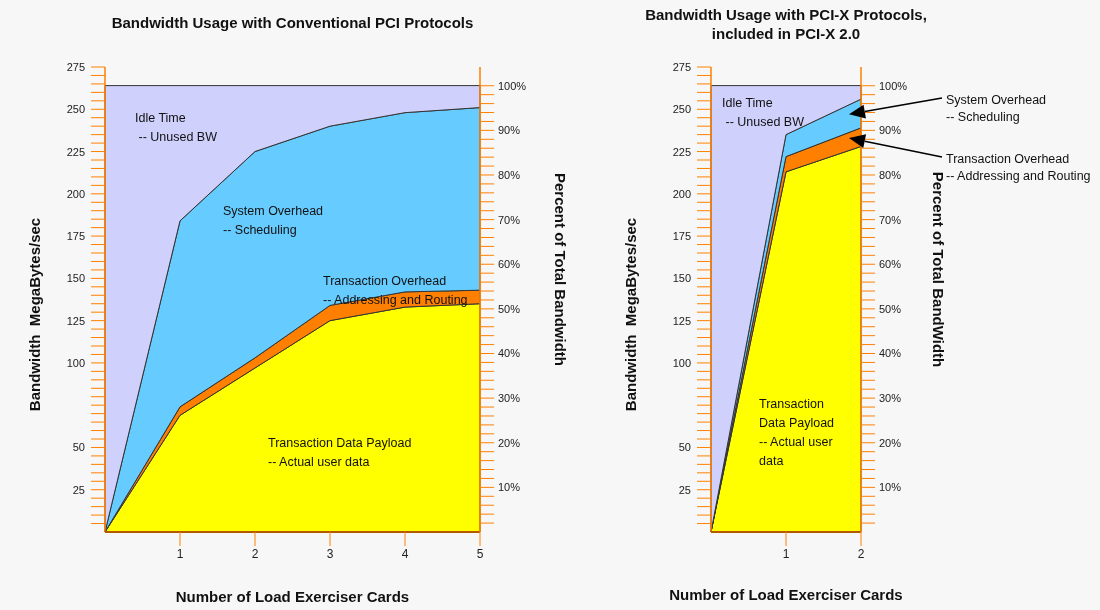 Image resolution: width=1100 pixels, height=610 pixels. What do you see at coordinates (786, 24) in the screenshot?
I see `chart-title: Bandwidth Usage with PCI-X Protocols, included in PCI-X 2.0` at bounding box center [786, 24].